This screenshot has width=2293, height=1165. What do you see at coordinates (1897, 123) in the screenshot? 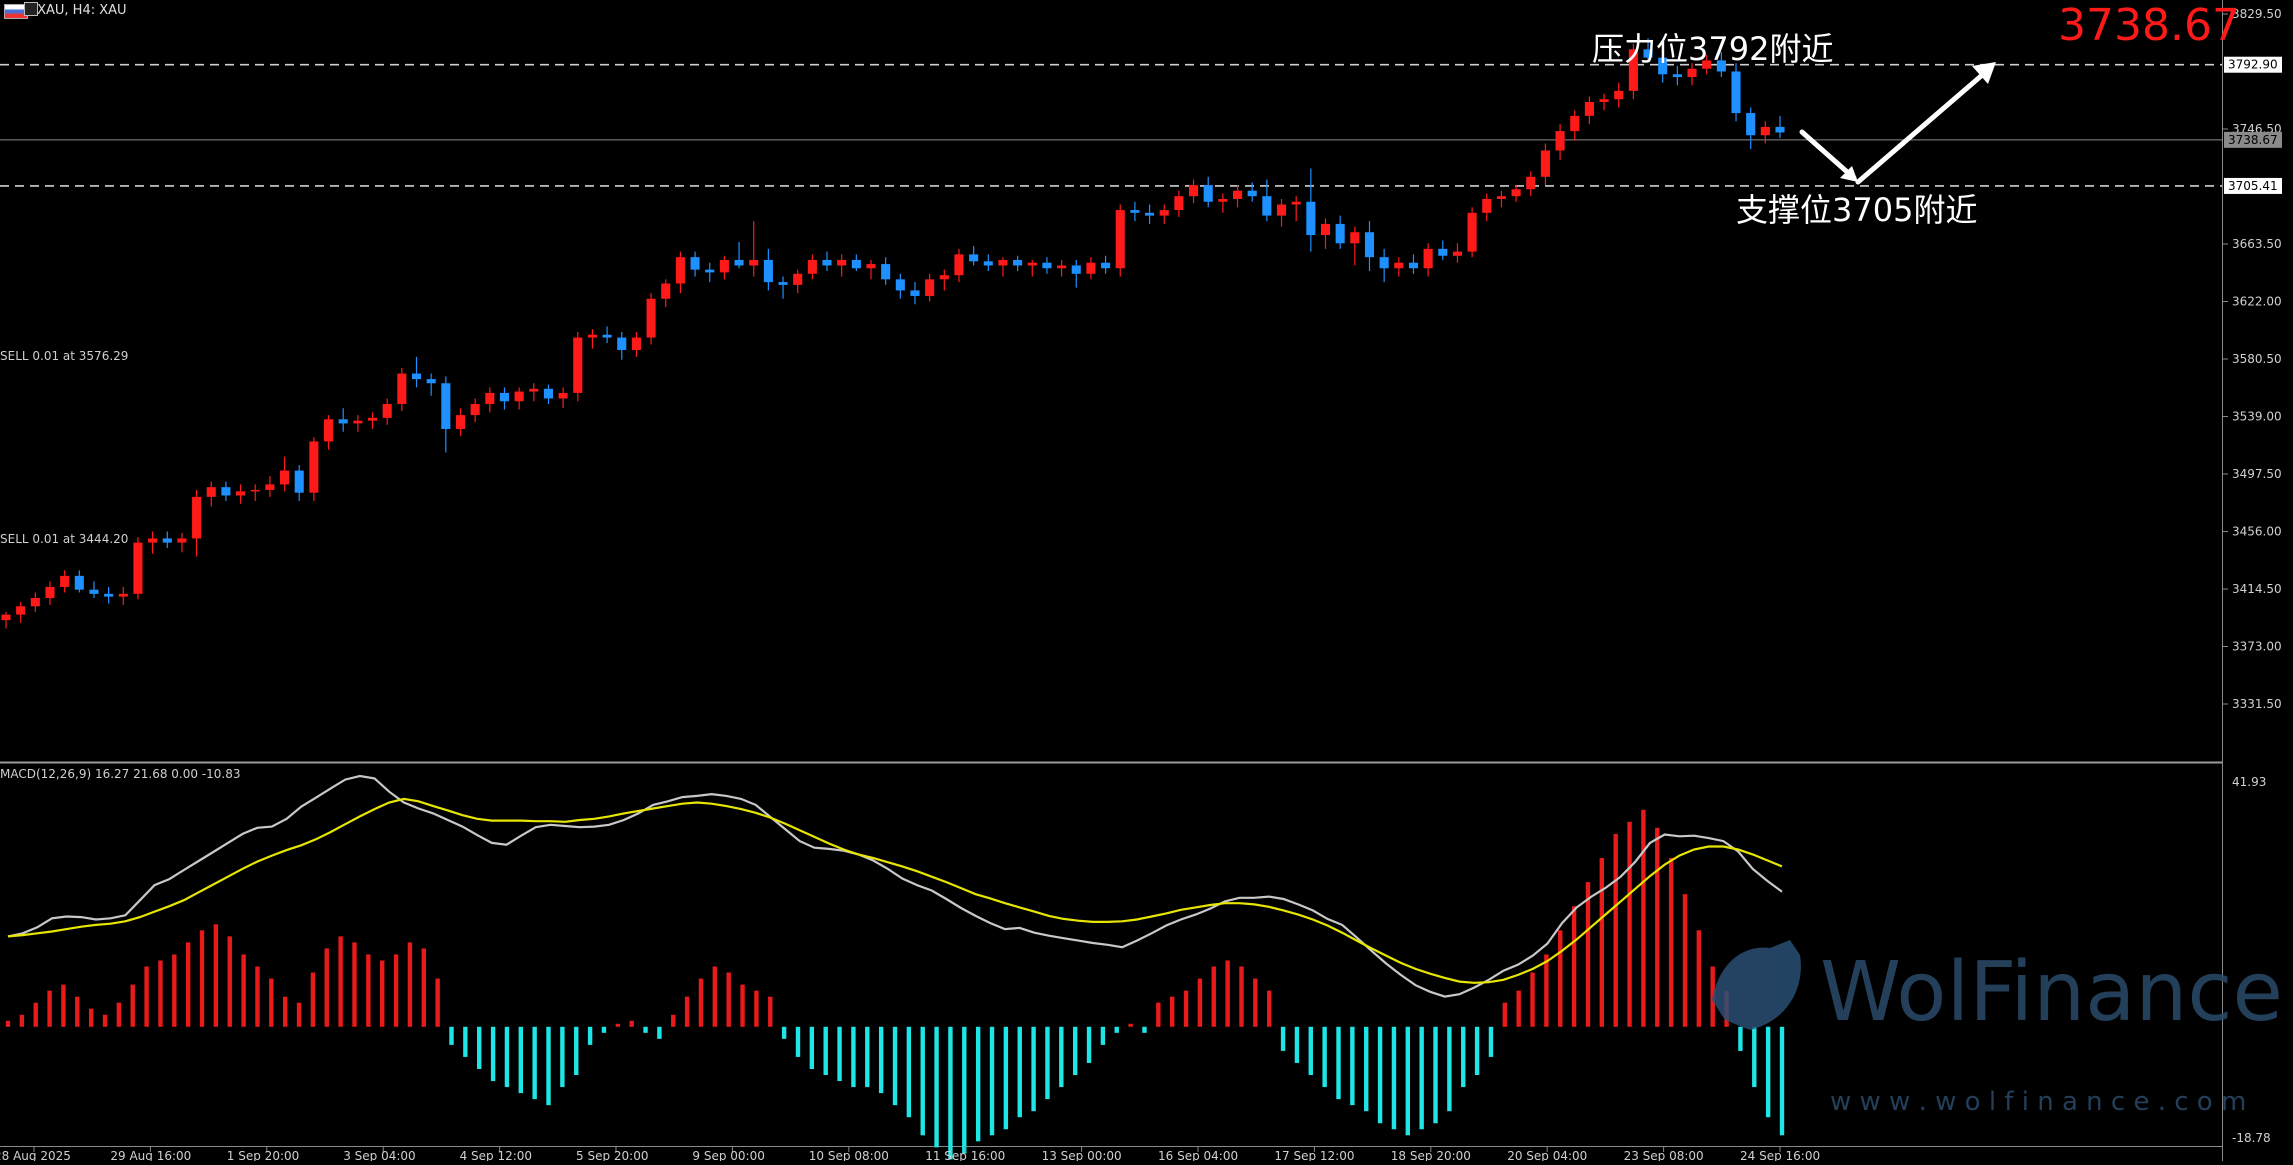
I see `projection-arrows` at bounding box center [1897, 123].